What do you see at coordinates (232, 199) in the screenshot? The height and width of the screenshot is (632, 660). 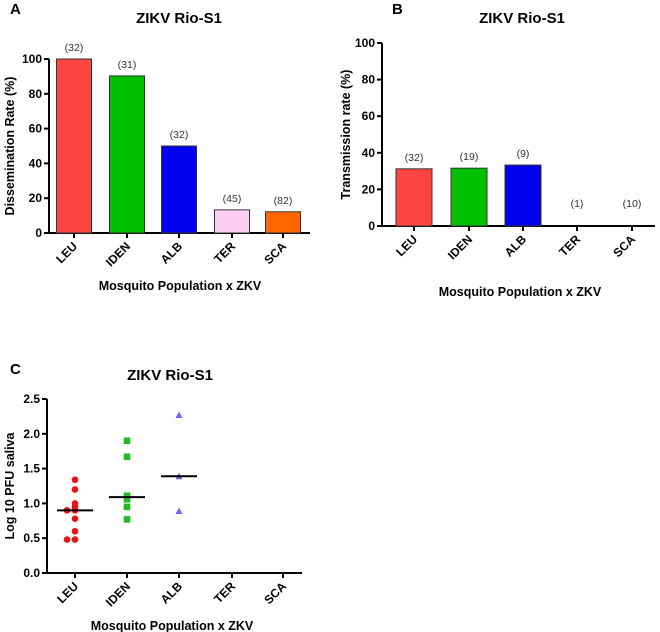 I see `sample-size-label: (45)` at bounding box center [232, 199].